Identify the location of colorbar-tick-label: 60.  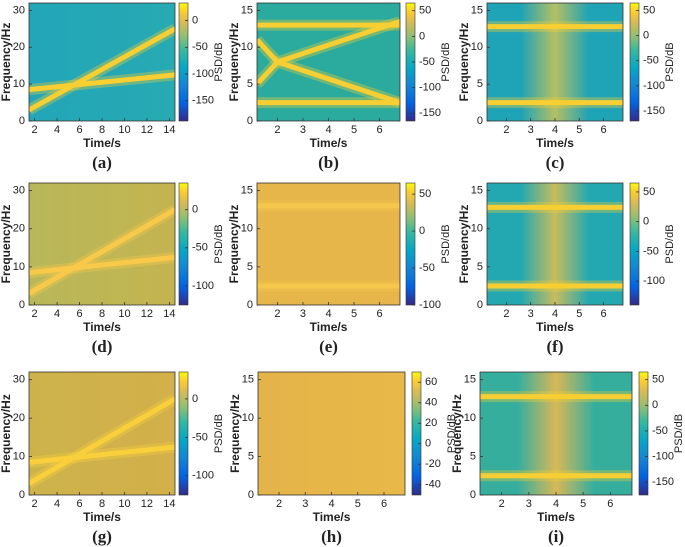
(431, 382).